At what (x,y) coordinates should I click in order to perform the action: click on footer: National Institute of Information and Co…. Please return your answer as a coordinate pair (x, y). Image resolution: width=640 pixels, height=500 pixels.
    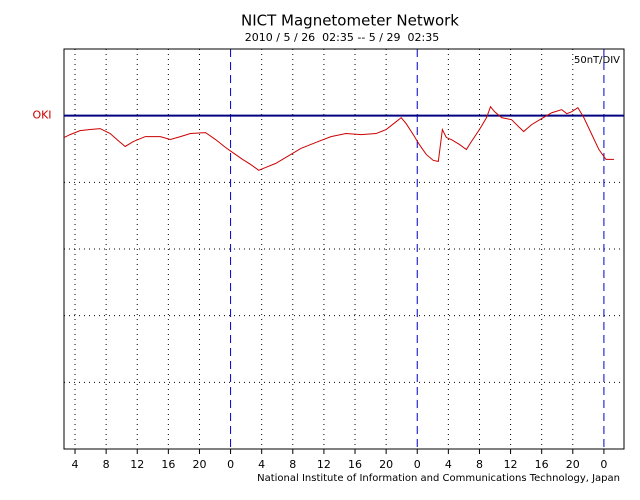
    Looking at the image, I should click on (438, 478).